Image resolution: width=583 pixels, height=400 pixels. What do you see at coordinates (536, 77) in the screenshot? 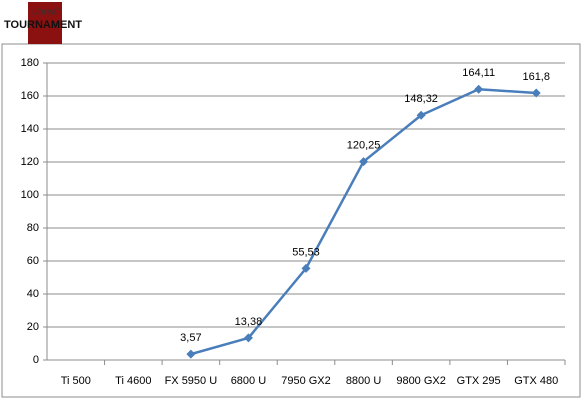
I see `data-label: 161,8` at bounding box center [536, 77].